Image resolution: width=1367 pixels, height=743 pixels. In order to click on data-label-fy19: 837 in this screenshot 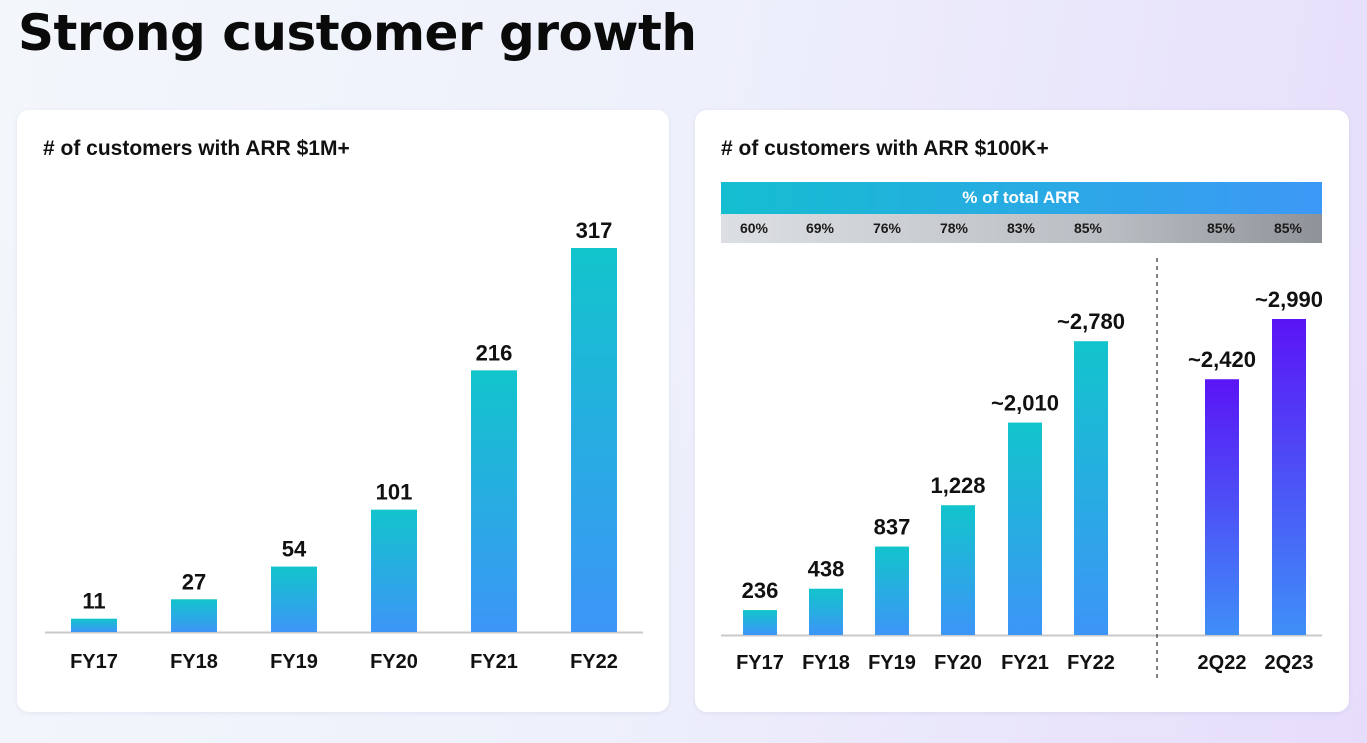, I will do `click(892, 527)`.